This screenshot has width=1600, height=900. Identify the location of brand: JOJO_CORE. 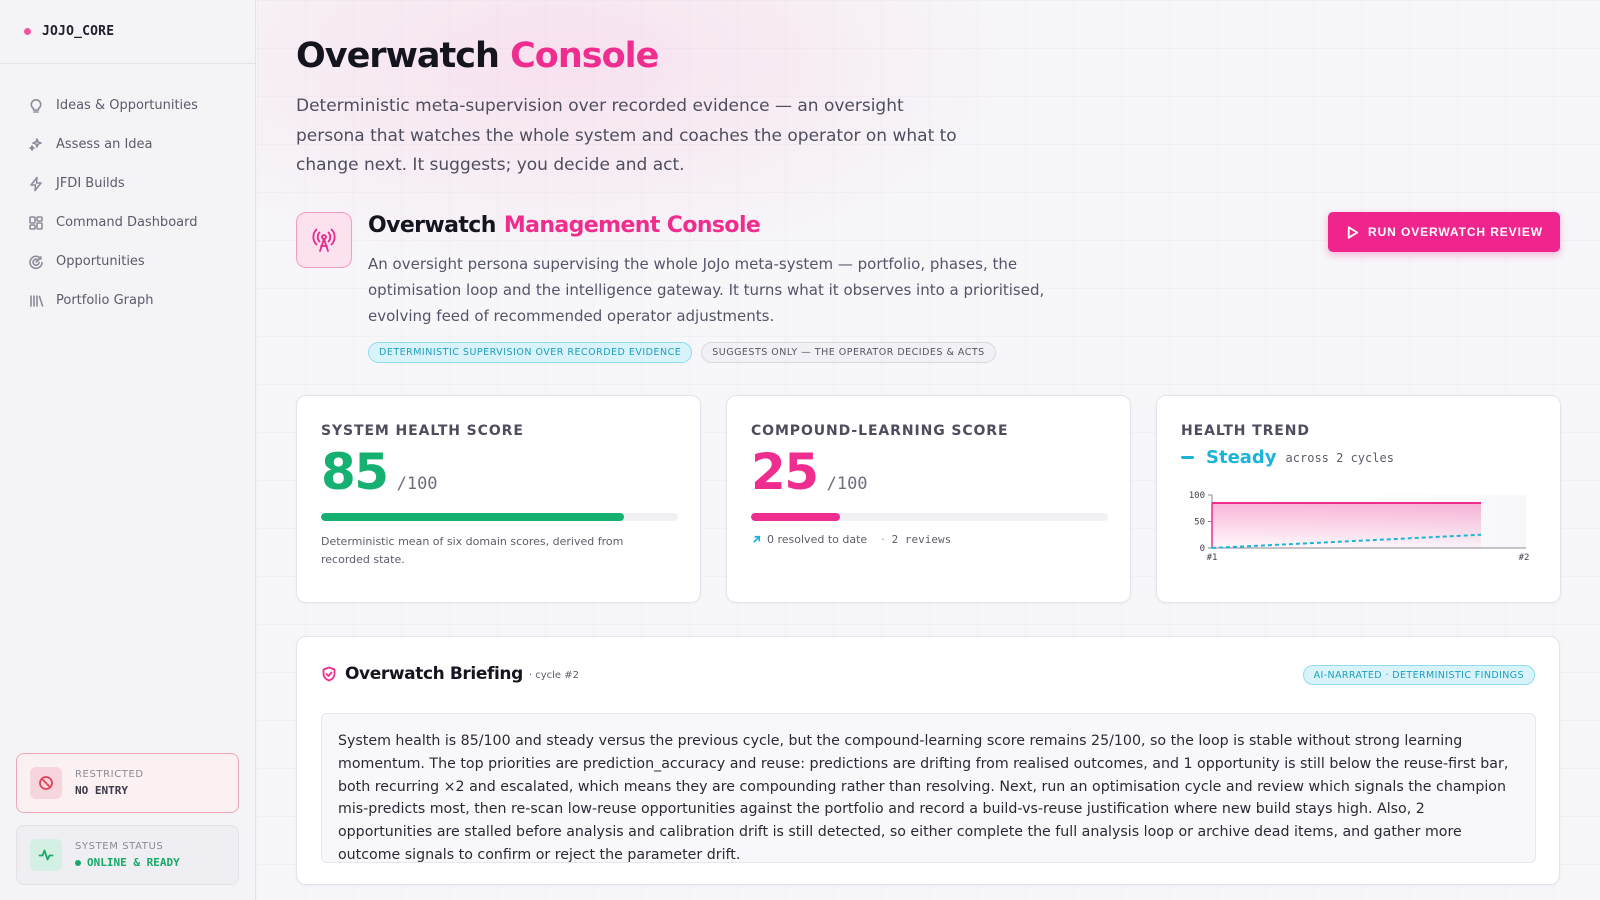
(127, 32).